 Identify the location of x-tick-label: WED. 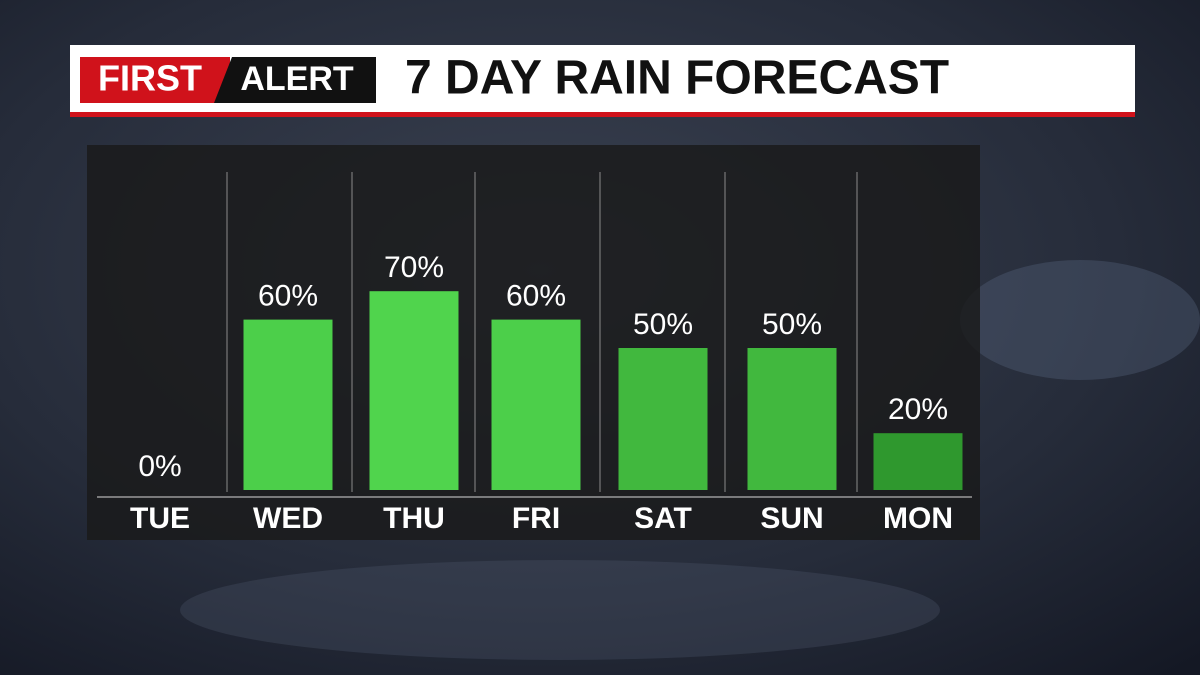
(288, 518).